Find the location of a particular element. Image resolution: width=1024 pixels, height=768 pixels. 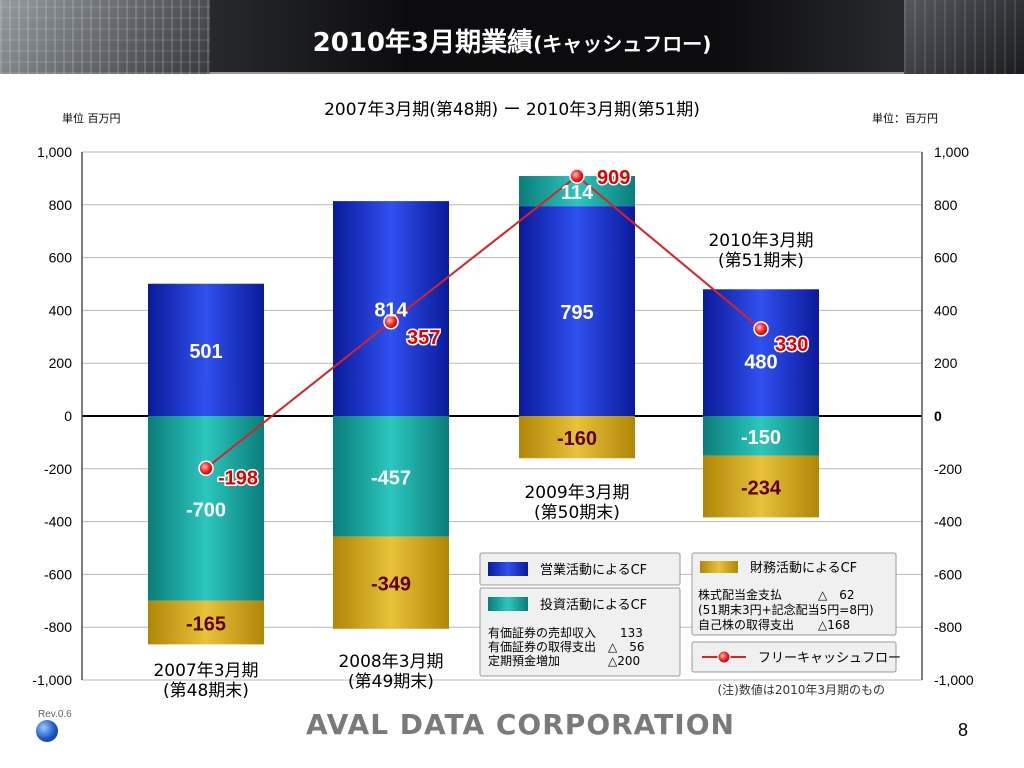

category-sublabel: (第49期末) is located at coordinates (391, 682).